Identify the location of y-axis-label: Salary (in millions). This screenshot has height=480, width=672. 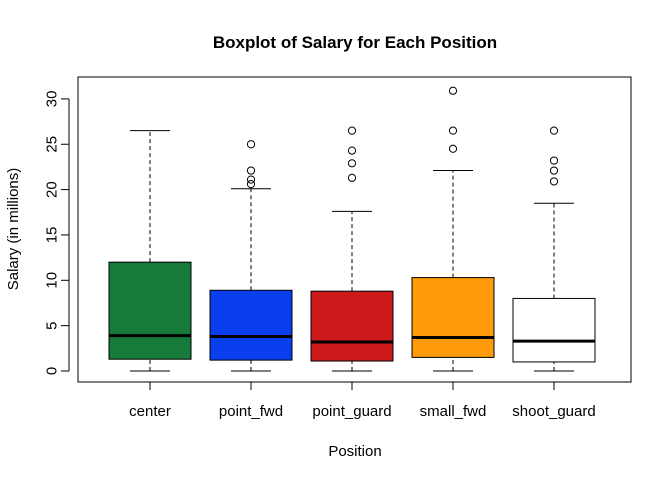
(13, 229).